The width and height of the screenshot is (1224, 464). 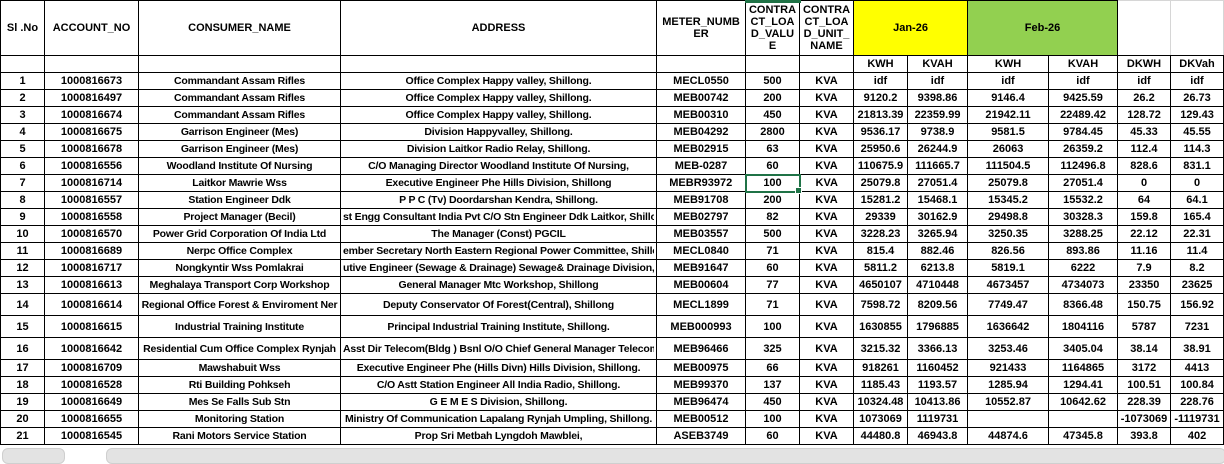 I want to click on cell-dkwh: 128.72, so click(x=1144, y=115).